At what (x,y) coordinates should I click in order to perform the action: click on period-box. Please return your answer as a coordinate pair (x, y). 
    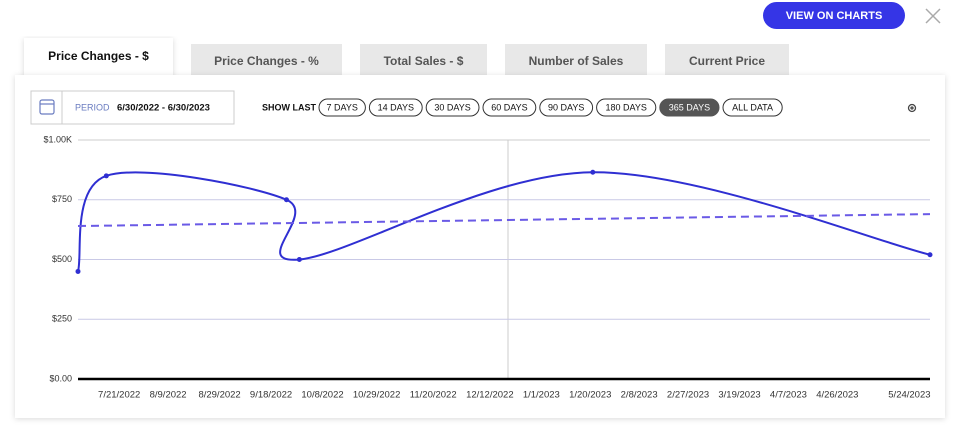
    Looking at the image, I should click on (132, 107).